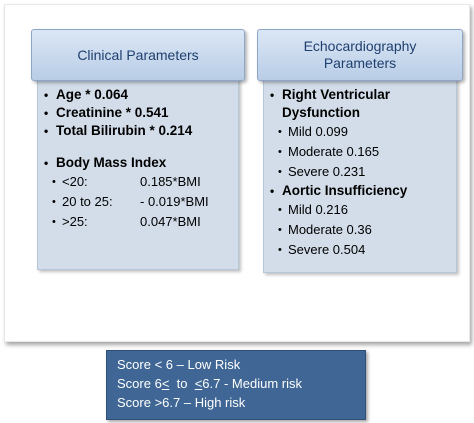 This screenshot has height=423, width=474. What do you see at coordinates (138, 222) in the screenshot?
I see `bmi-row: • >25: 0.047*BMI` at bounding box center [138, 222].